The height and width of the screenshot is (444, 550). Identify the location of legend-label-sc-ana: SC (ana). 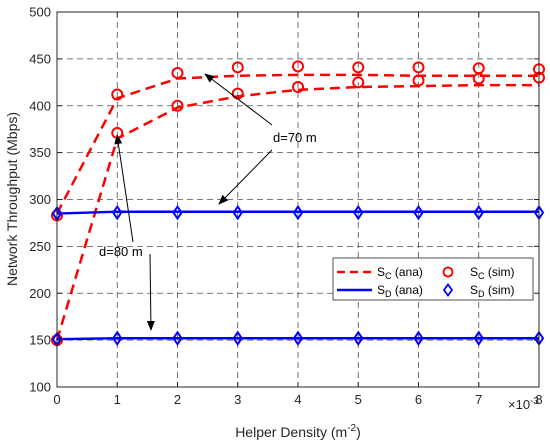
(400, 273).